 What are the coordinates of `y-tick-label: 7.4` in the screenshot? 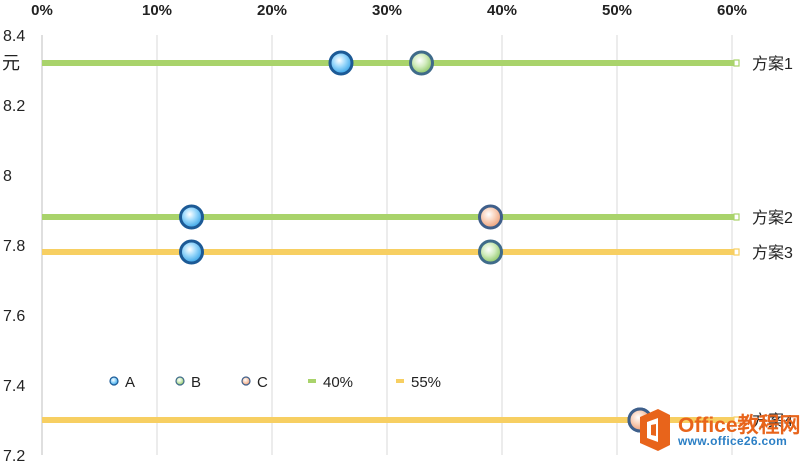 It's located at (14, 386).